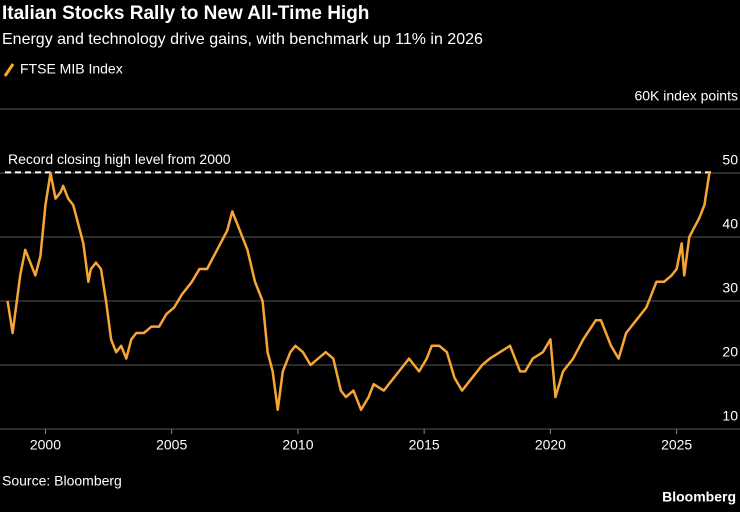 This screenshot has height=512, width=740. What do you see at coordinates (119, 159) in the screenshot?
I see `annotation: Record closing high level from 2000` at bounding box center [119, 159].